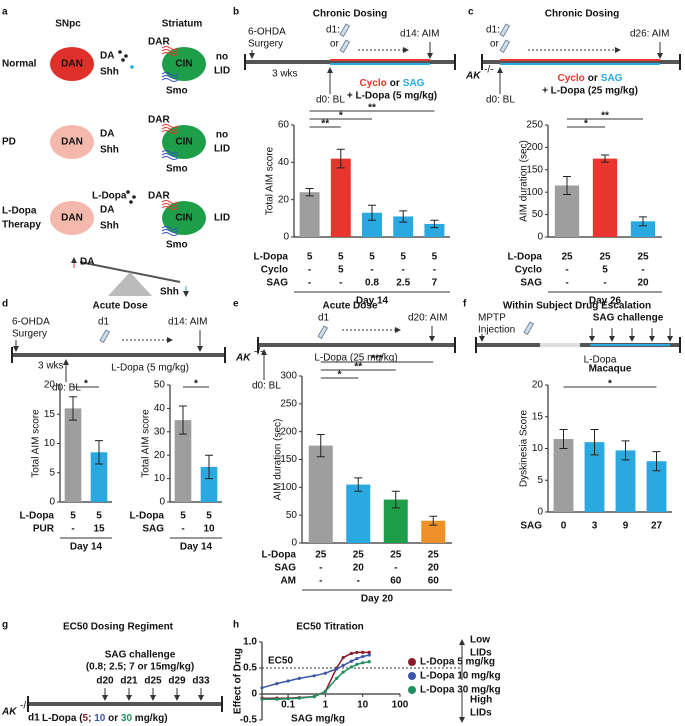  Describe the element at coordinates (5, 304) in the screenshot. I see `panel-letter: d` at that location.